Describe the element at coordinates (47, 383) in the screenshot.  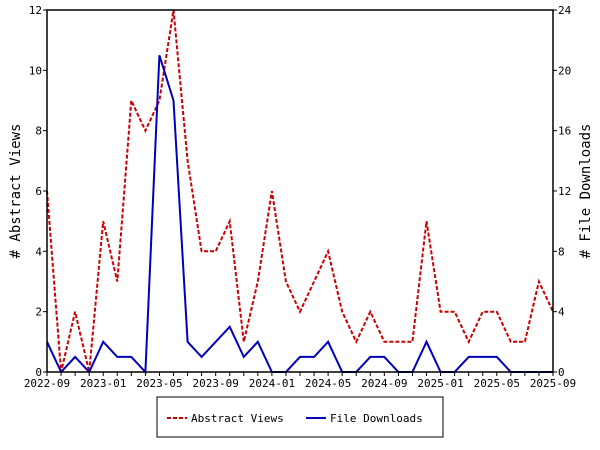
I see `x-tick-label: 2022-09` at that location.